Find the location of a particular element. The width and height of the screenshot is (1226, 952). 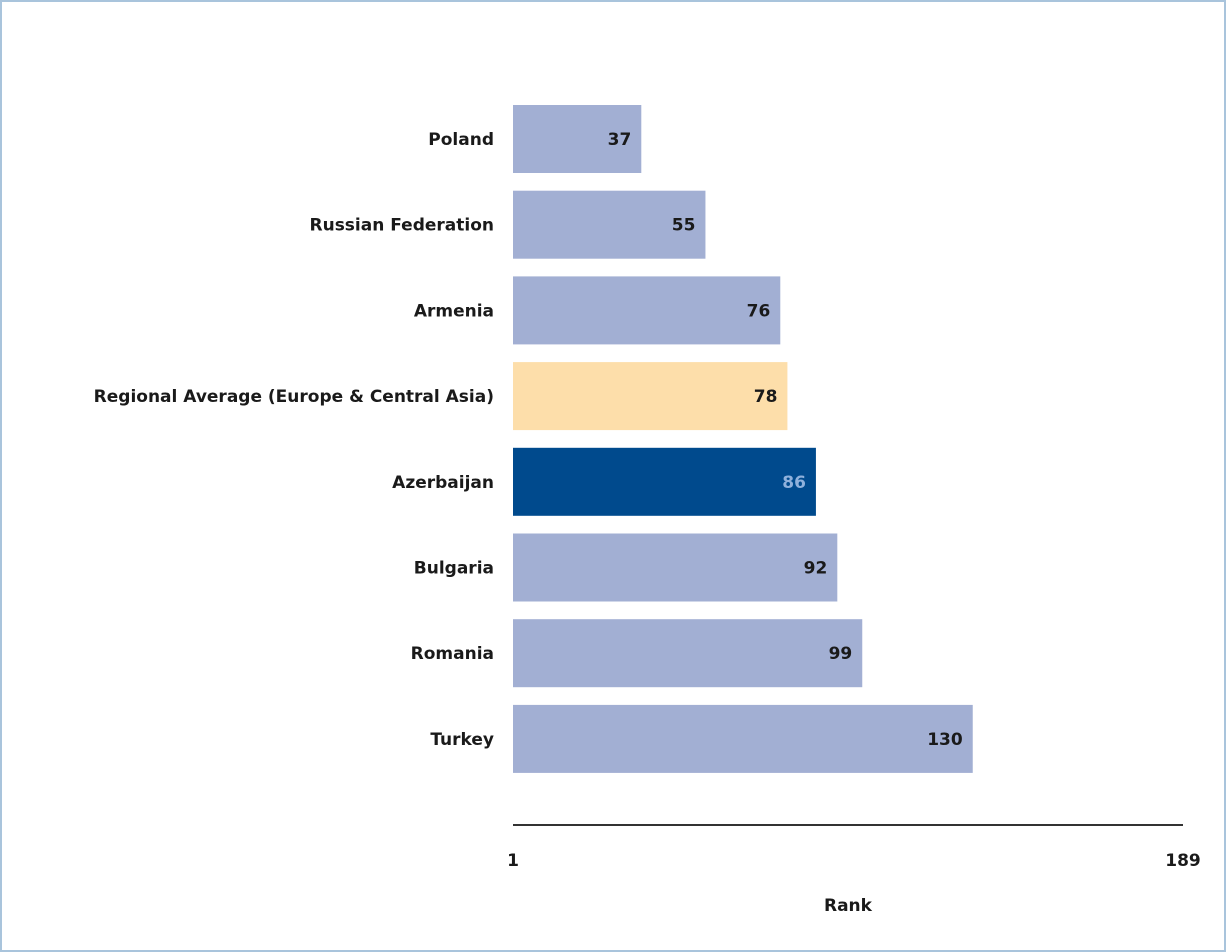

bar-poland is located at coordinates (577, 139).